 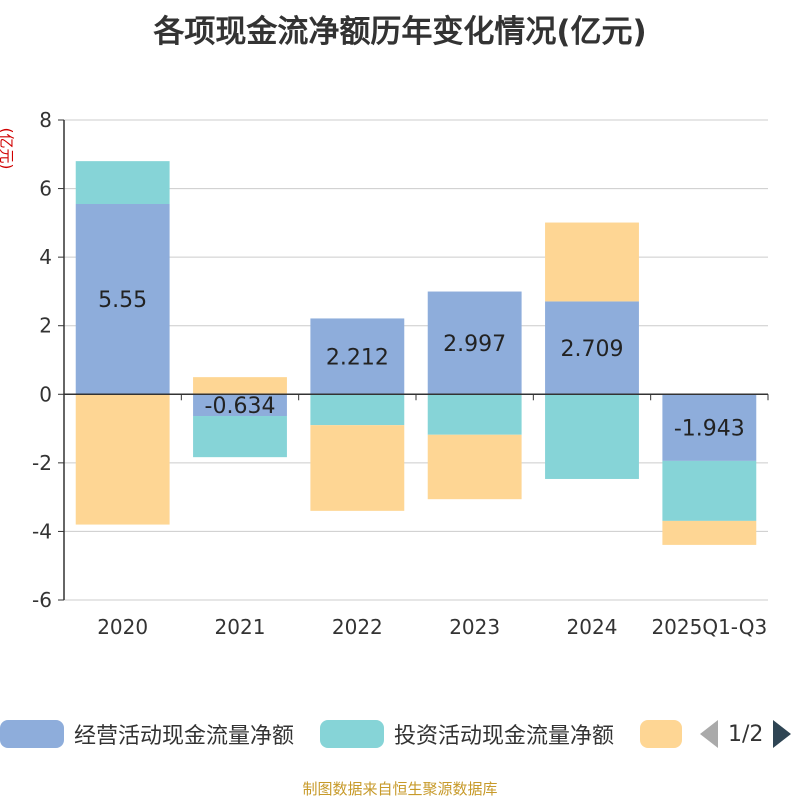 What do you see at coordinates (592, 627) in the screenshot?
I see `x-tick-label: 2024` at bounding box center [592, 627].